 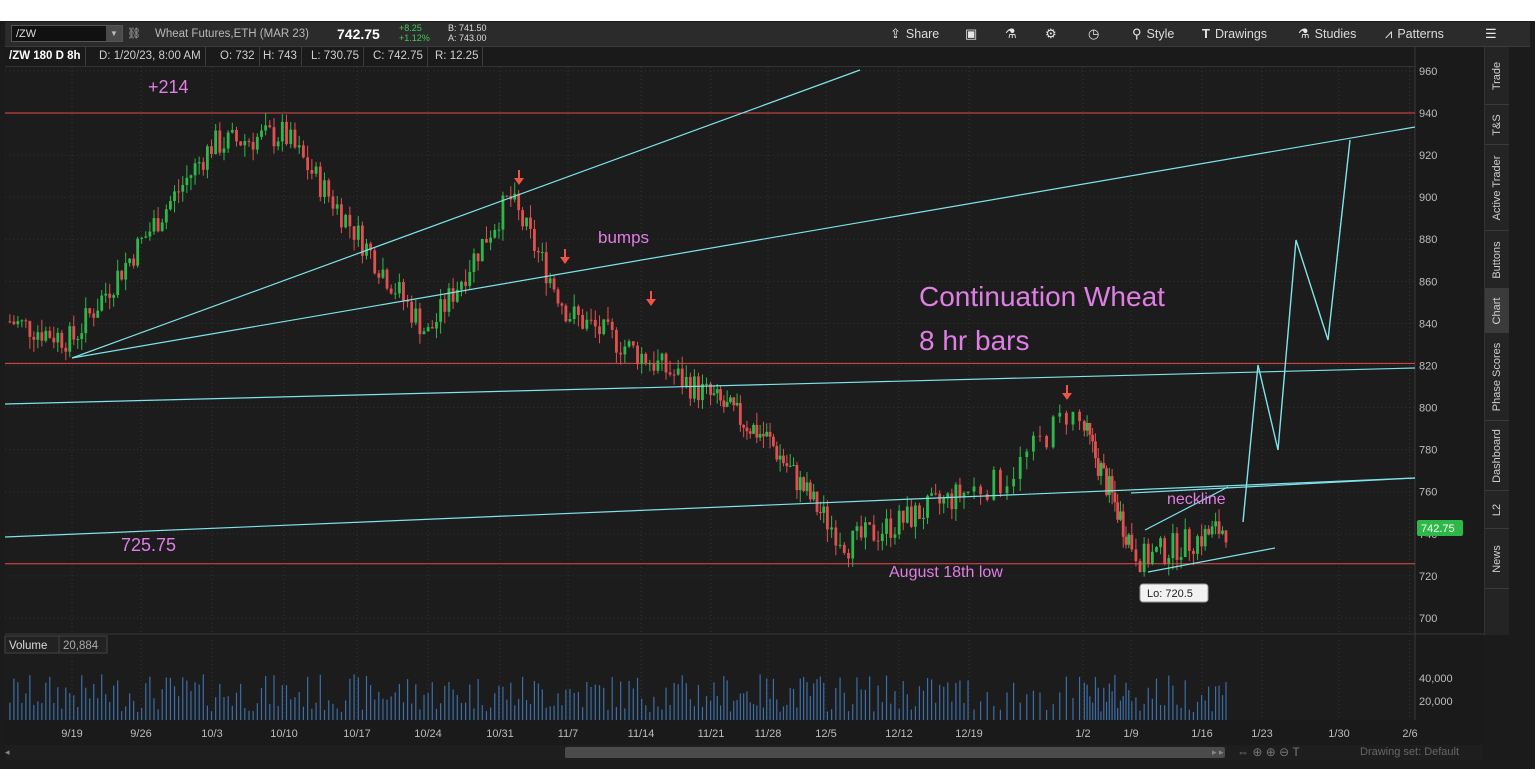 What do you see at coordinates (1420, 34) in the screenshot?
I see `patterns-label: Patterns` at bounding box center [1420, 34].